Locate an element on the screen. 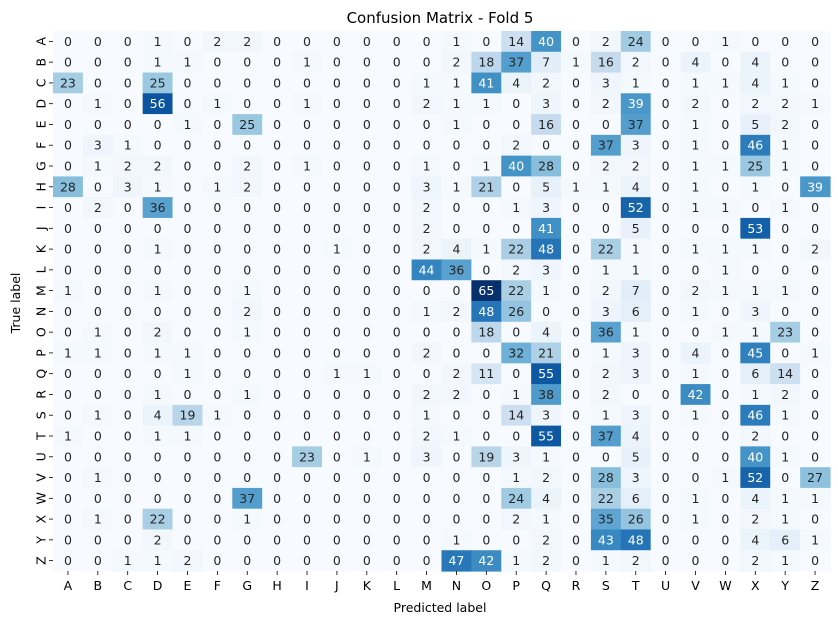  y-tick-label: K is located at coordinates (41, 248).